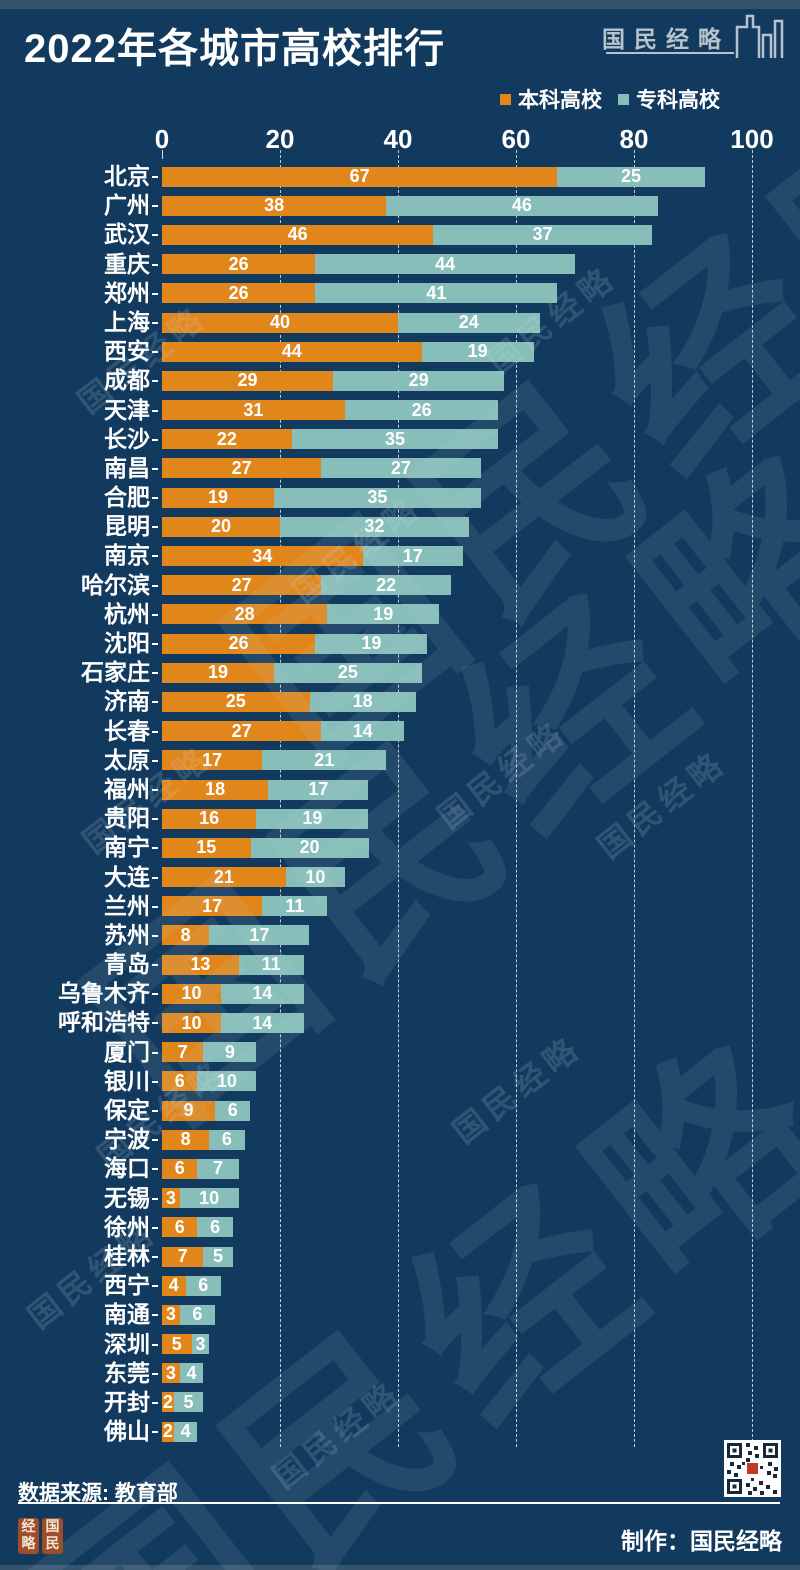 The image size is (800, 1570). What do you see at coordinates (759, 36) in the screenshot?
I see `city-skyline-icon` at bounding box center [759, 36].